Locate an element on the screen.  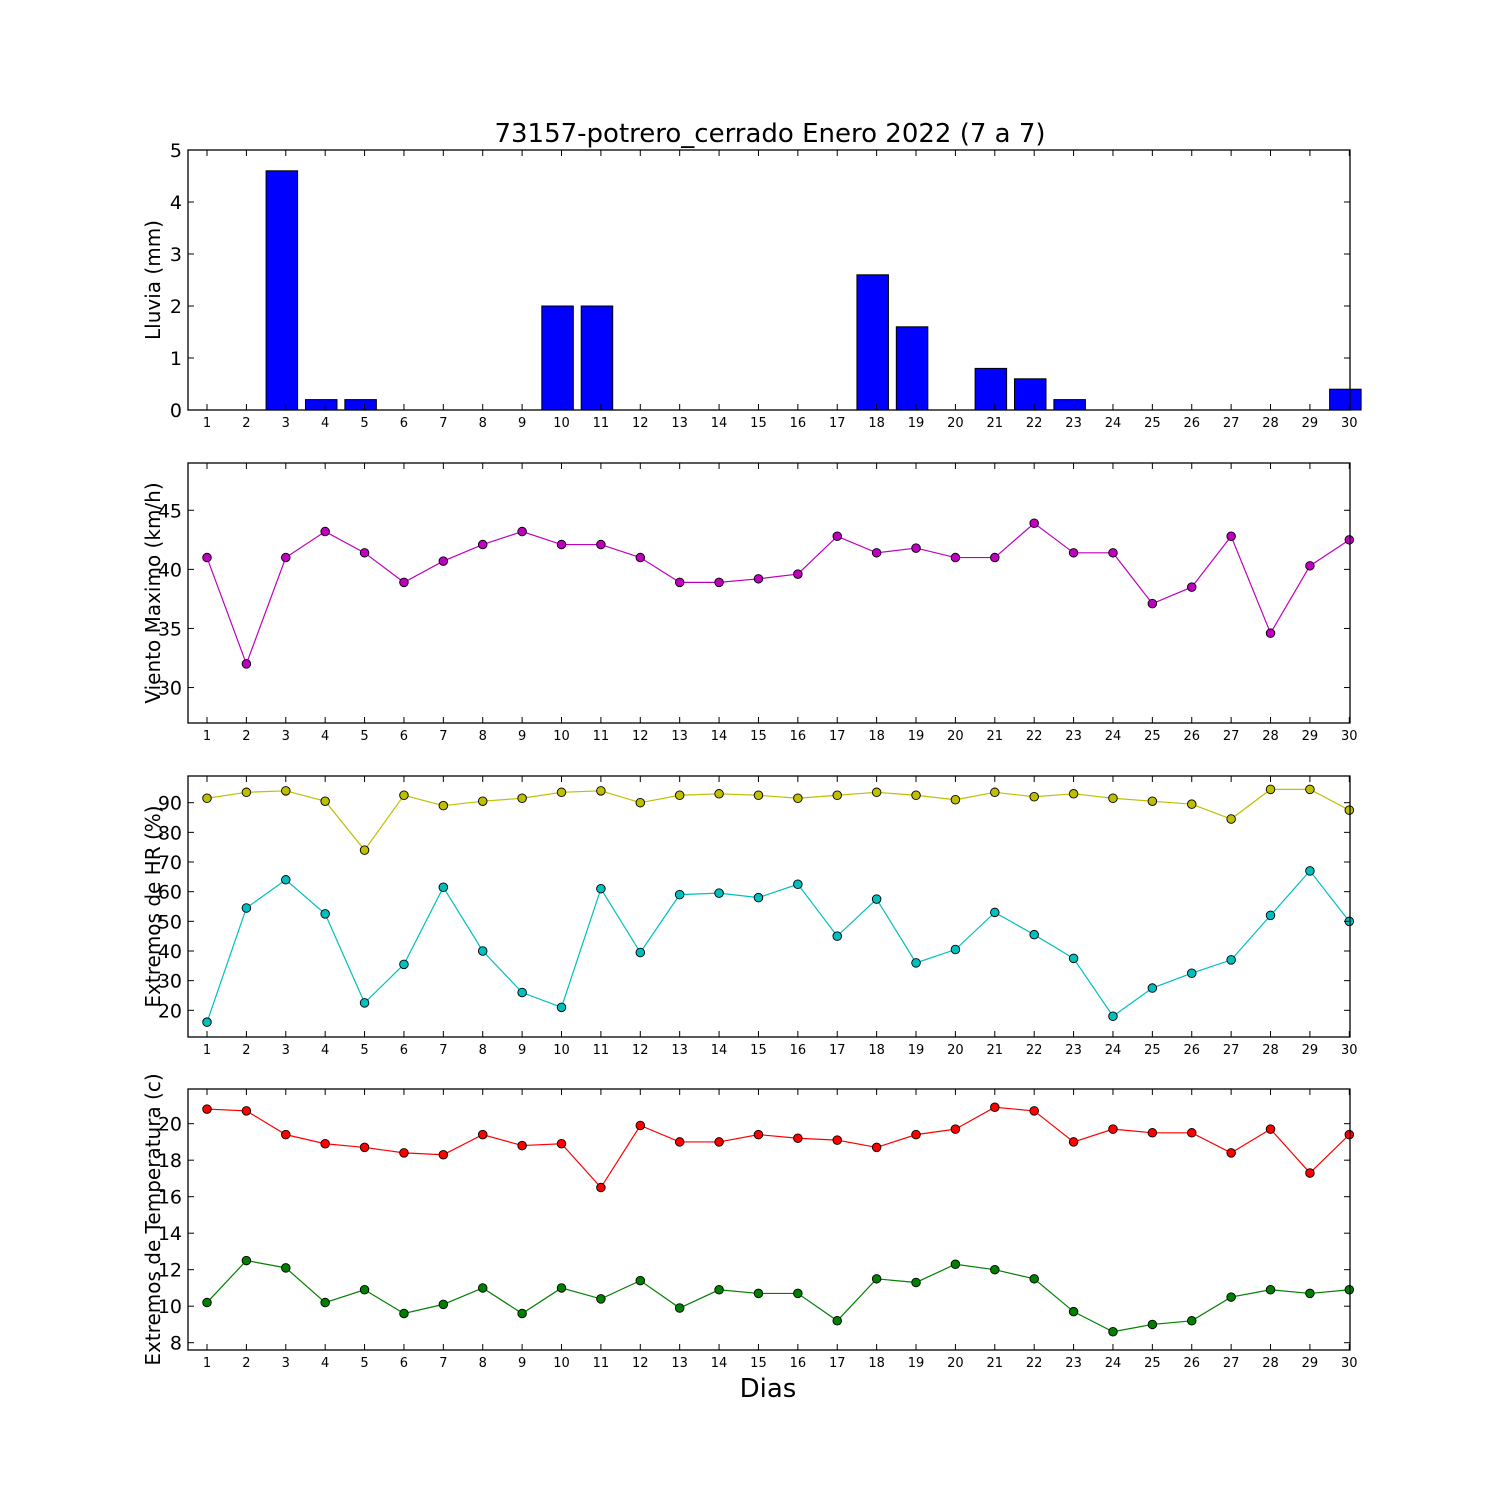
humidity-x-tick-label: 3 is located at coordinates (286, 1050).